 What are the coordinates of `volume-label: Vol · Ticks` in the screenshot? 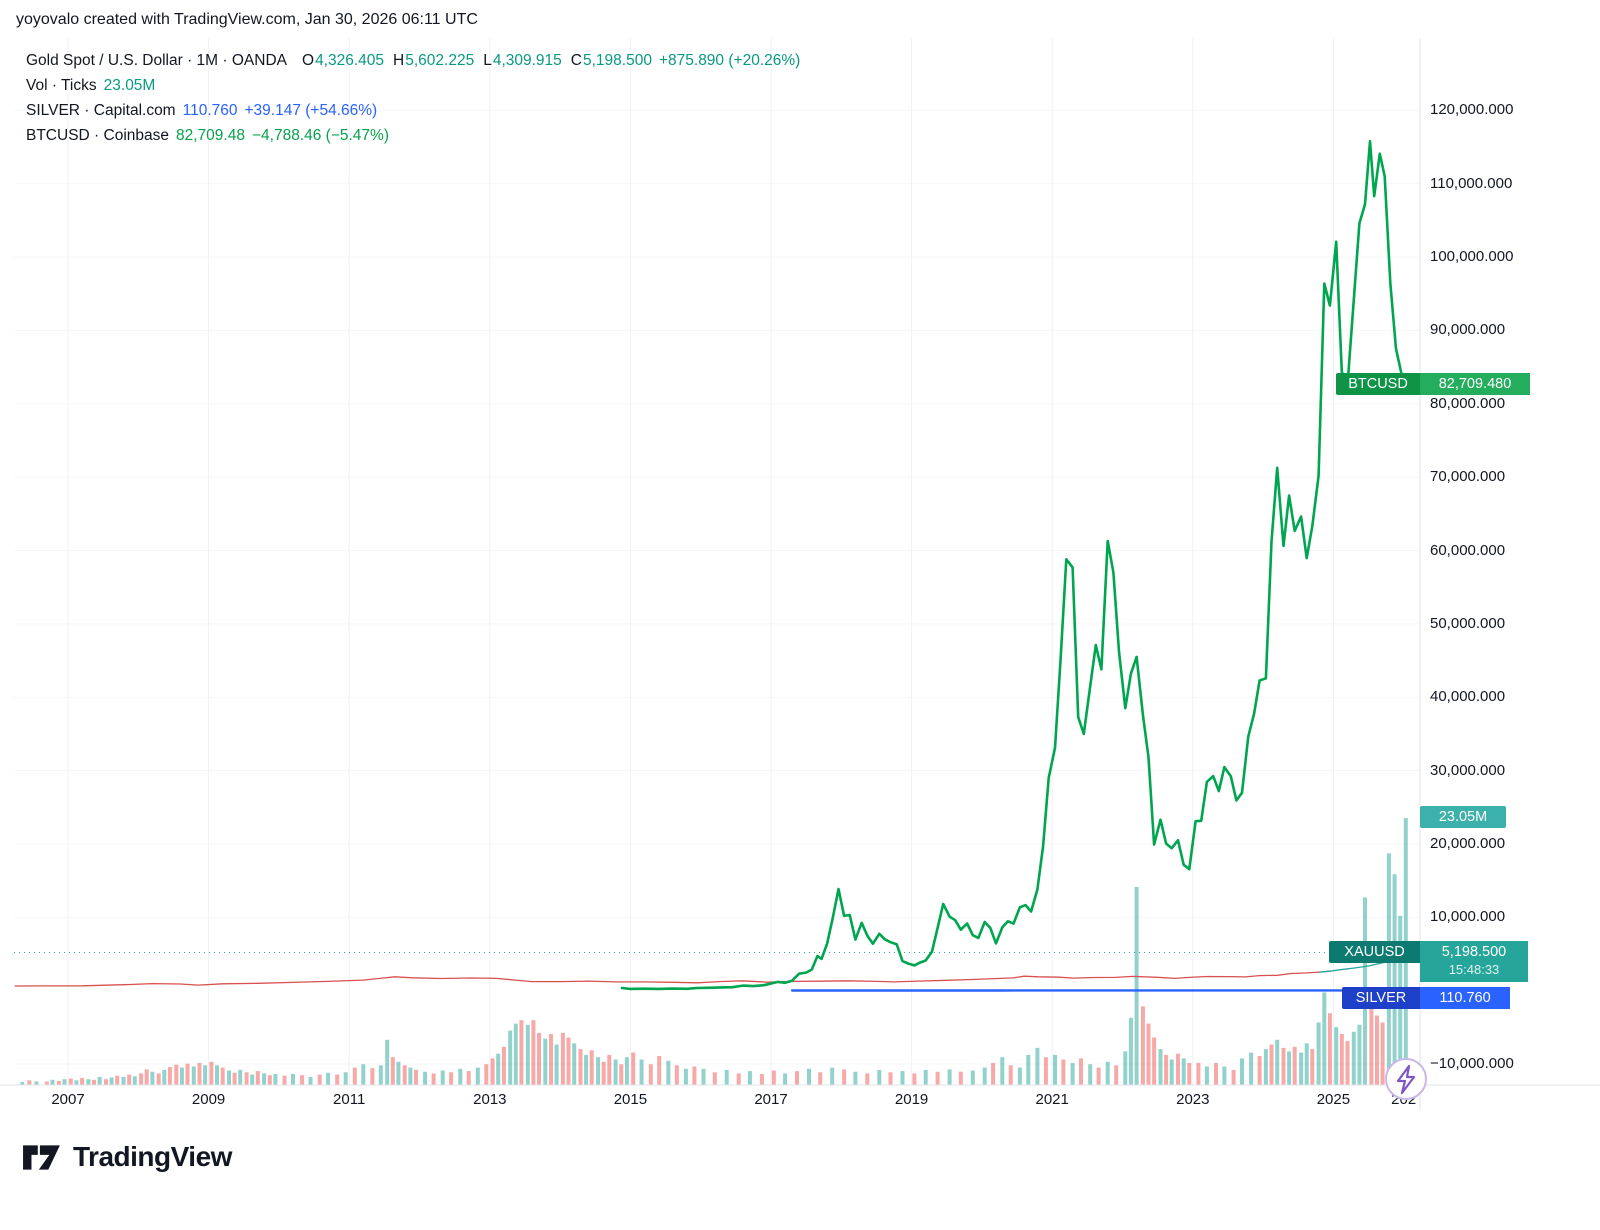 It's located at (61, 85).